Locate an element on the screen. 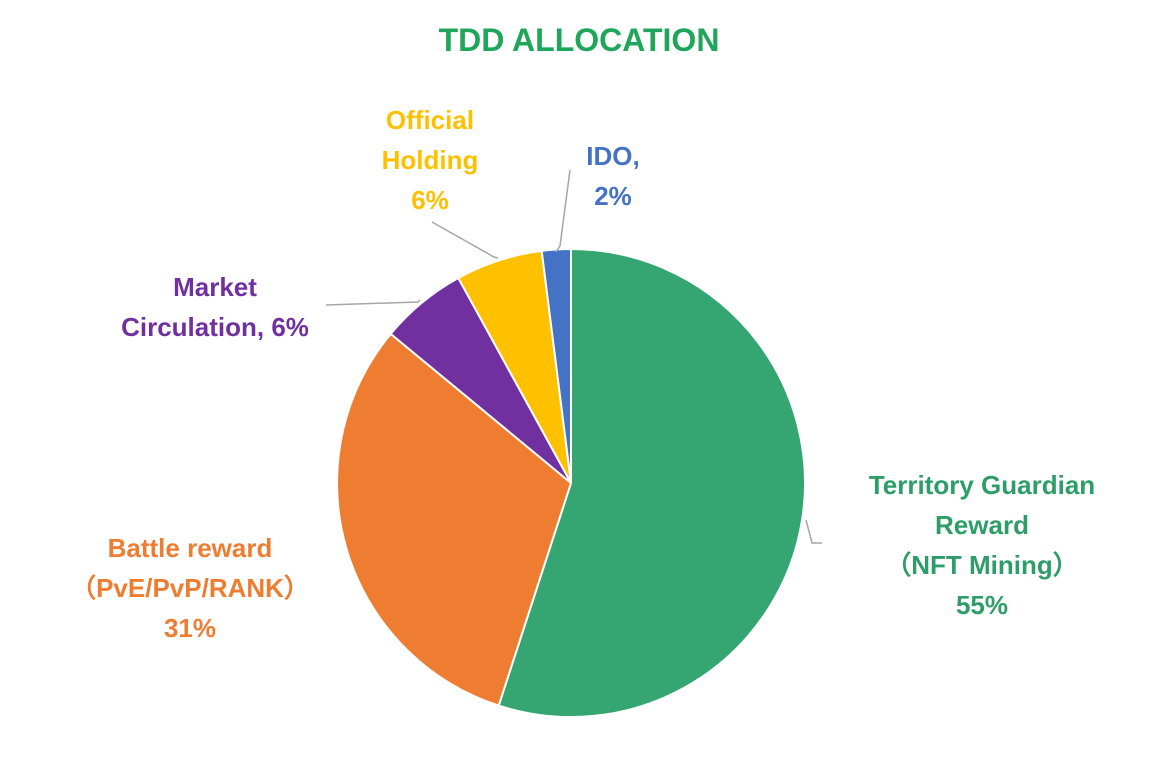  slice-label-line: Circulation, 6% is located at coordinates (215, 327).